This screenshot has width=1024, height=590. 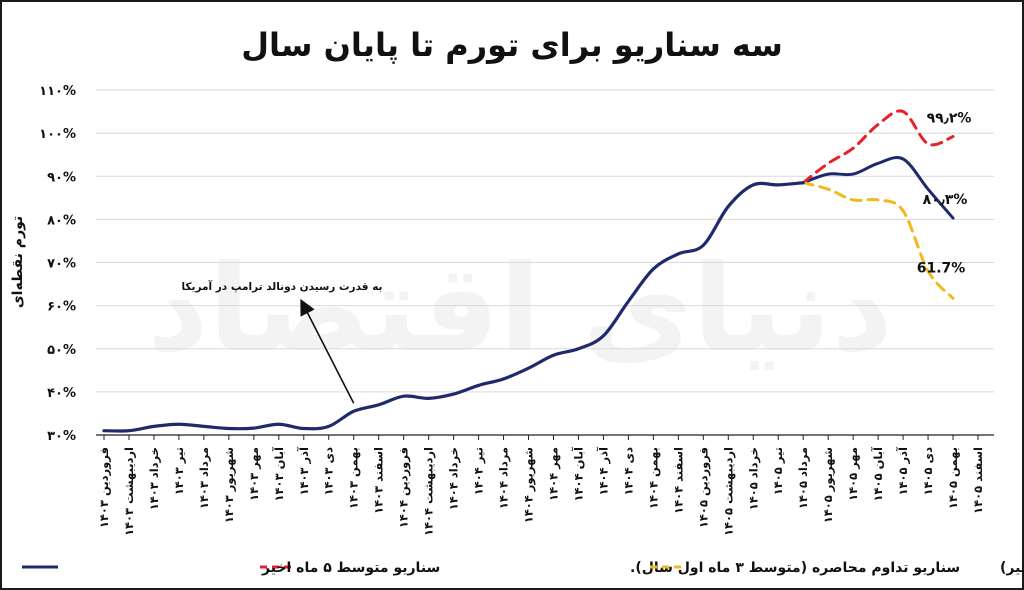 I want to click on x-tick-label: خرداد ۱۴۰۳, so click(x=154, y=478).